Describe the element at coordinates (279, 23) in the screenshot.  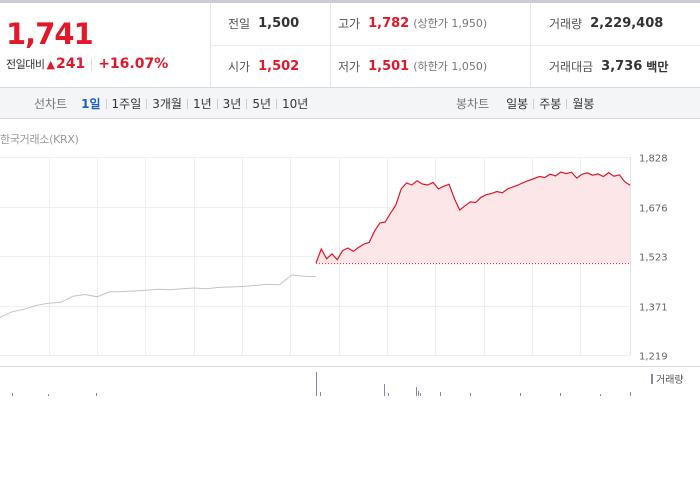
I see `stat-value: 1,500` at that location.